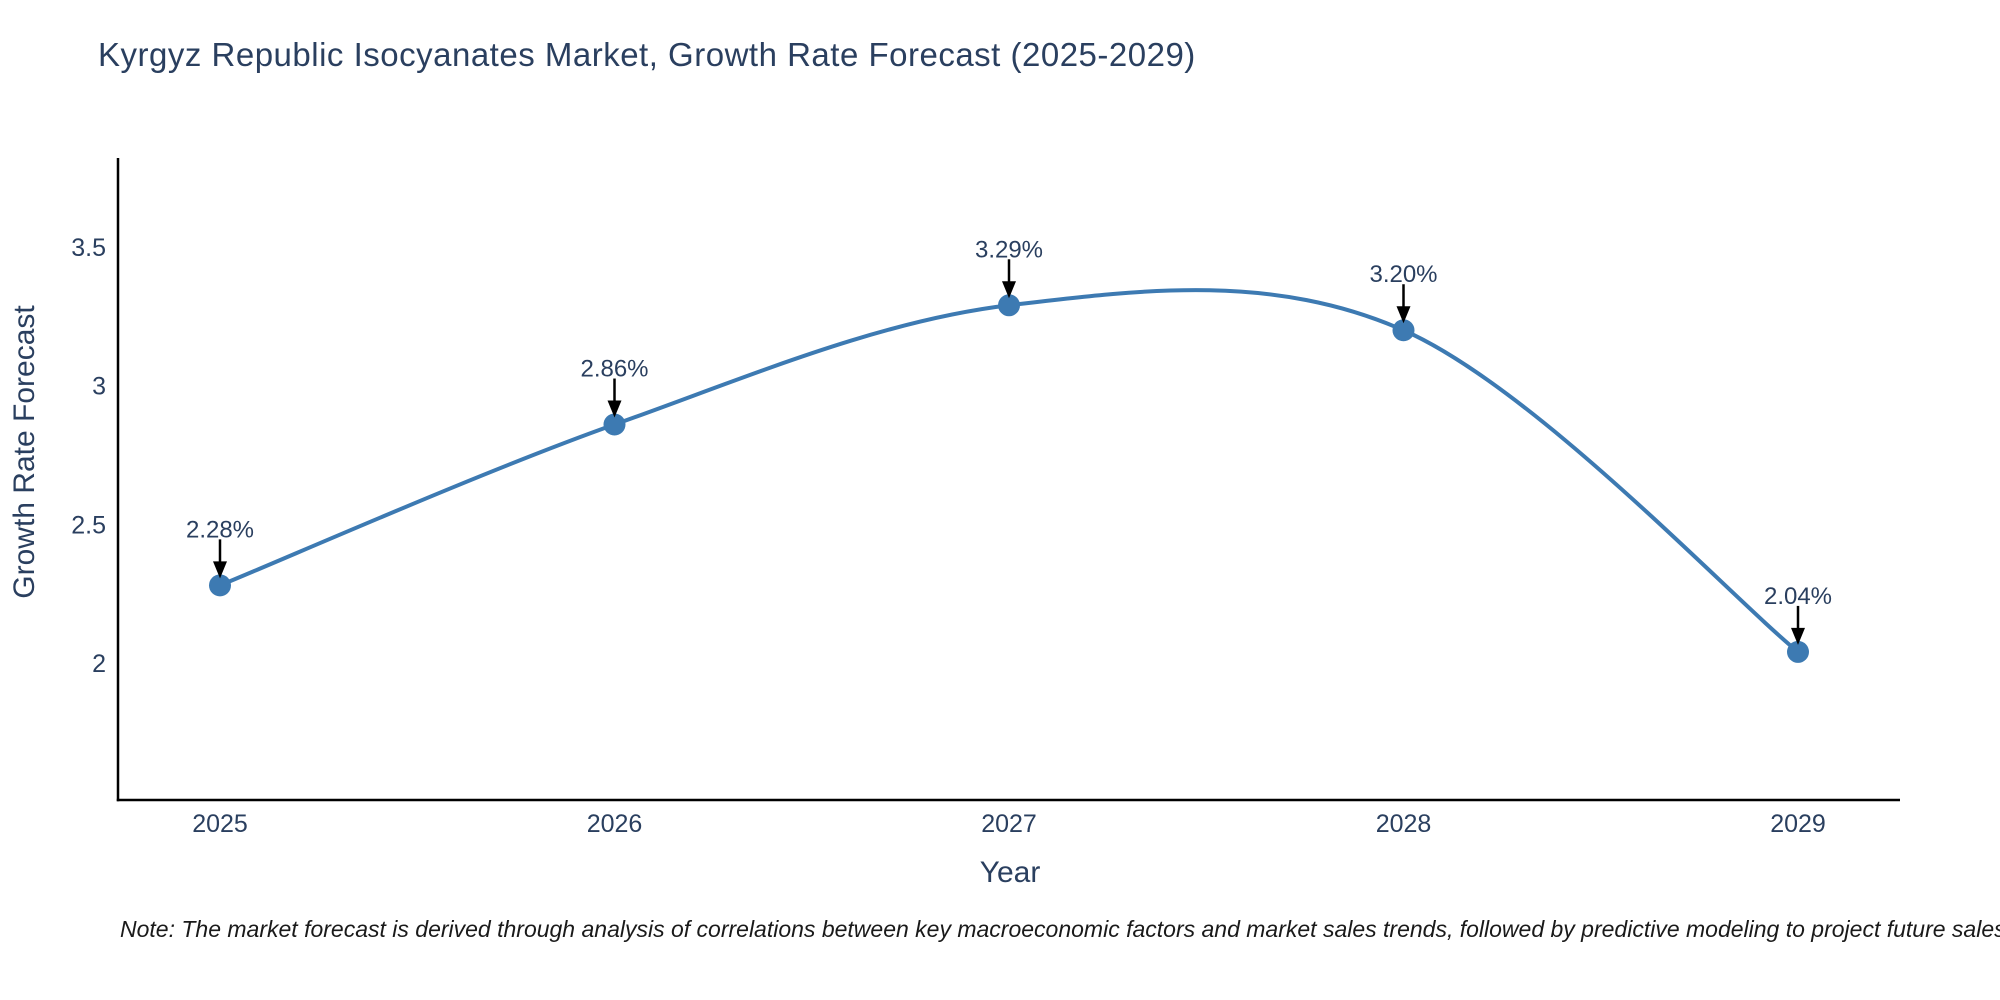 The height and width of the screenshot is (1000, 2000). I want to click on data-point-marker-2026, so click(614, 424).